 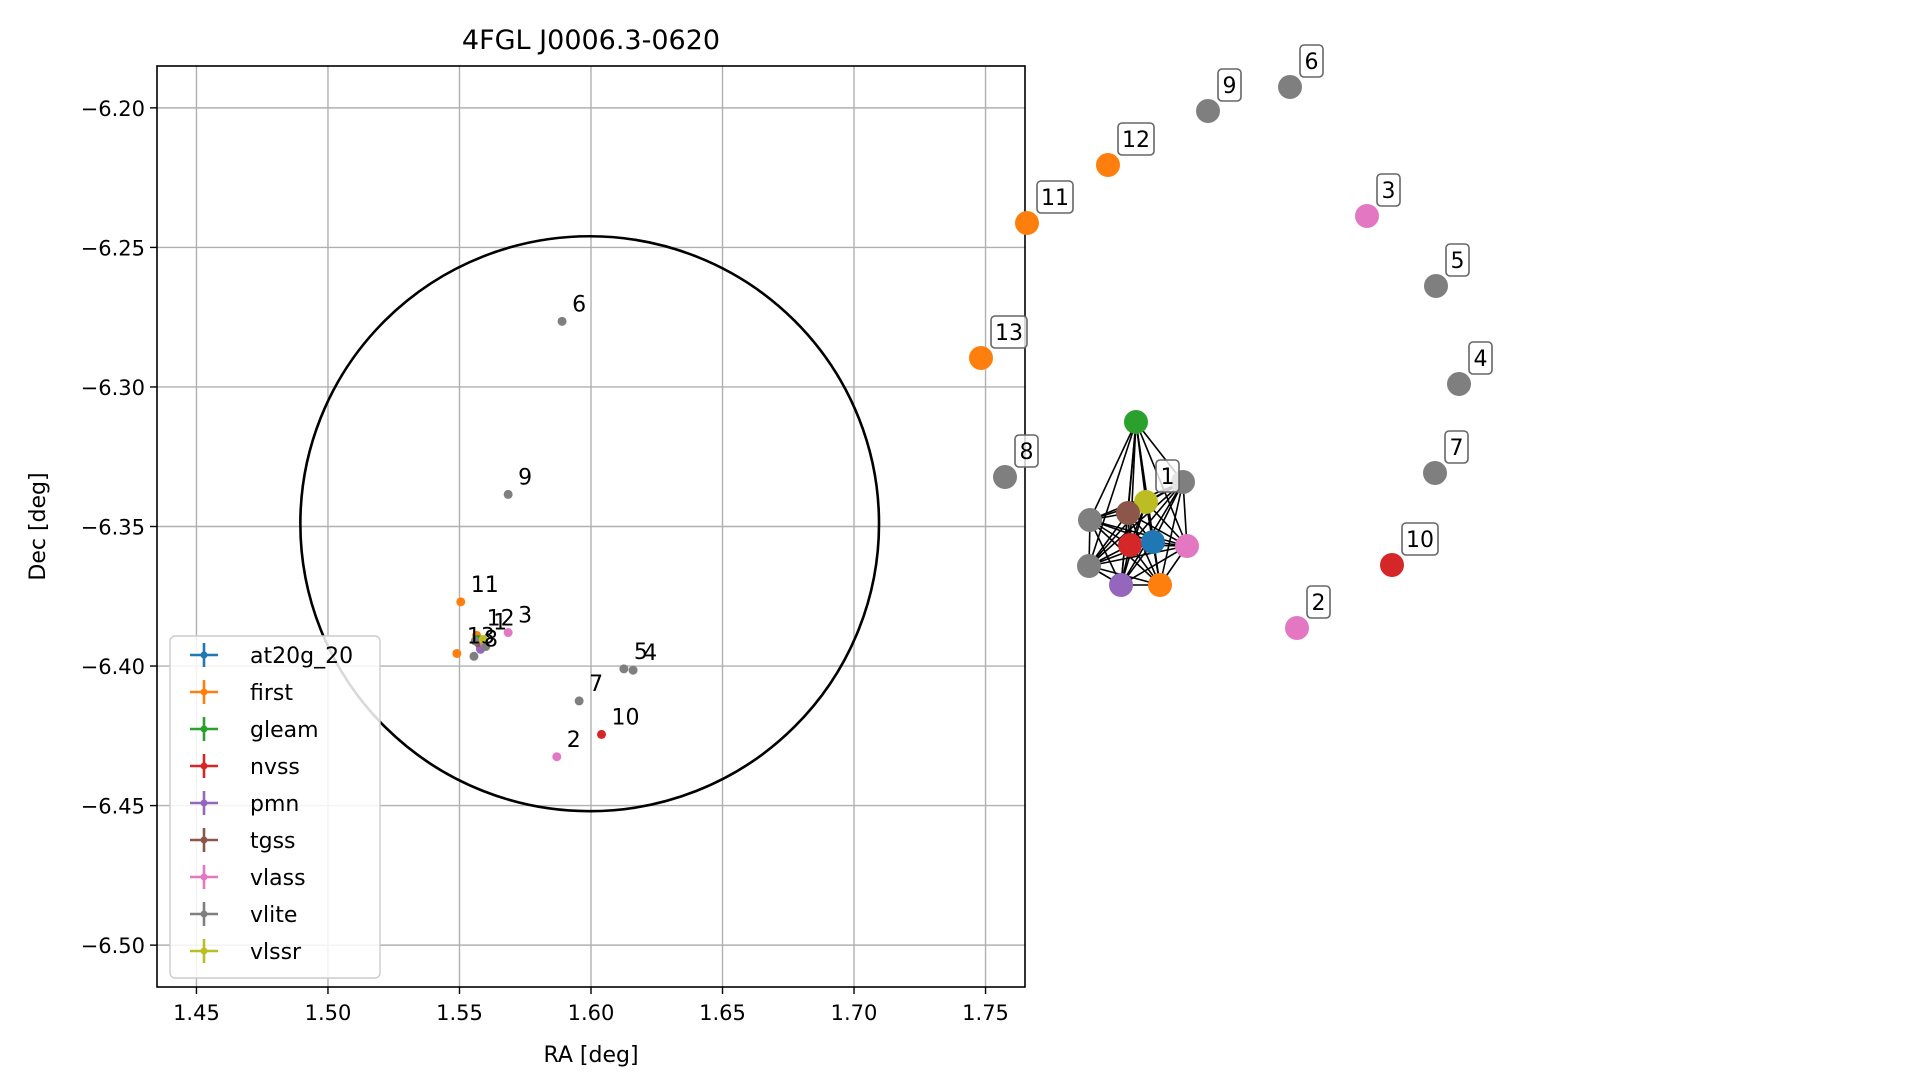 What do you see at coordinates (525, 616) in the screenshot?
I see `point-label: 3` at bounding box center [525, 616].